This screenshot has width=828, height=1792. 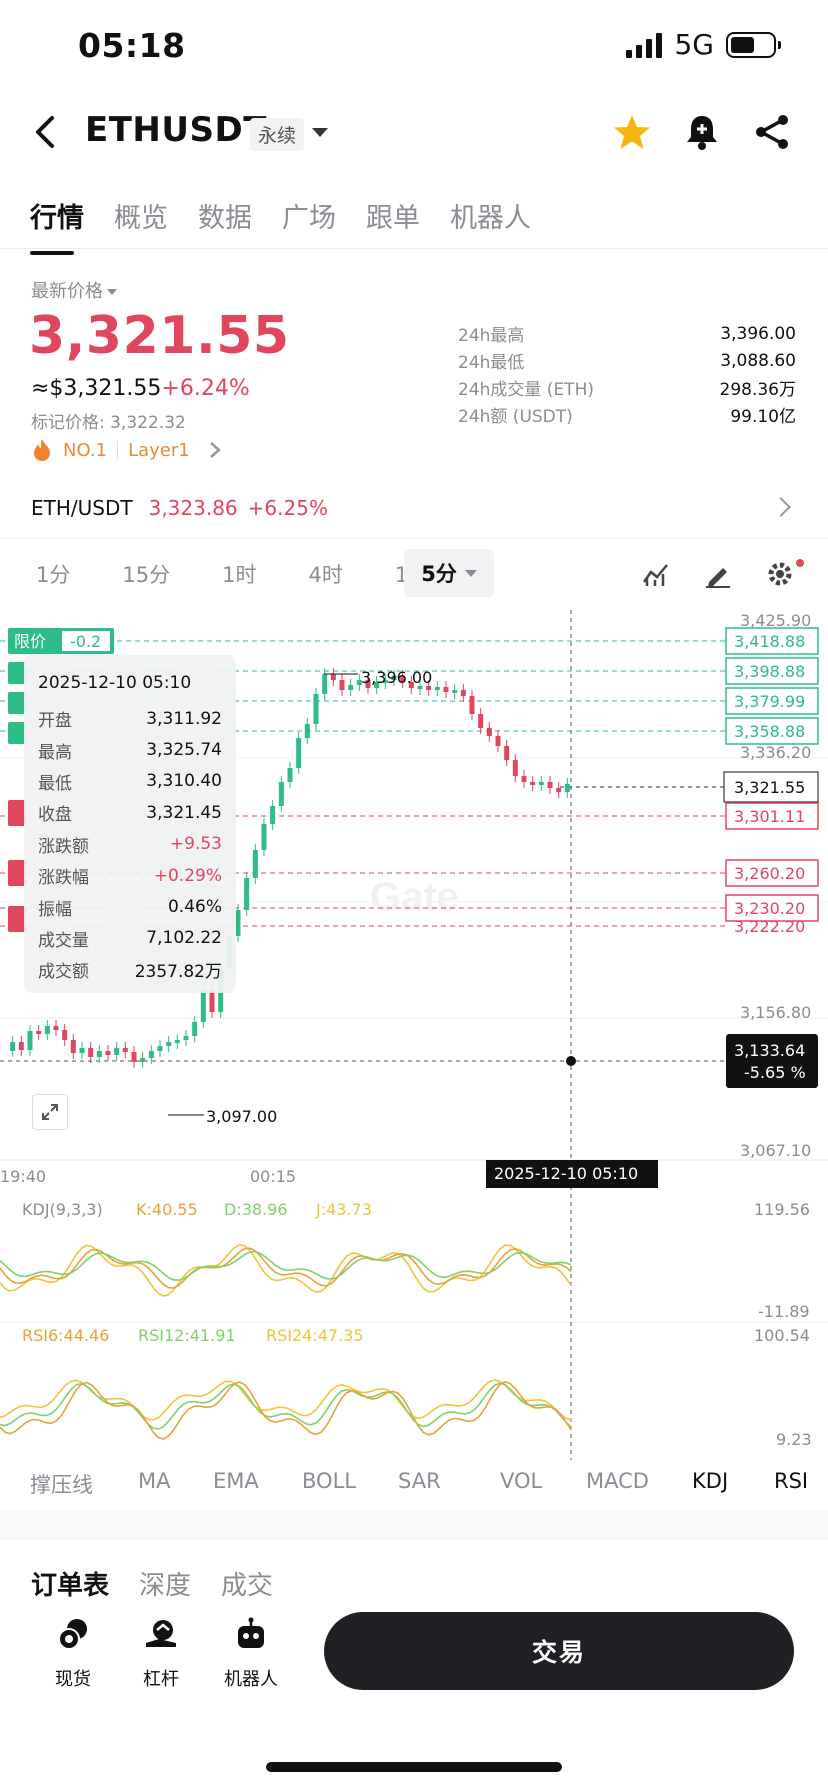 What do you see at coordinates (184, 718) in the screenshot?
I see `tooltip-value: 3,311.92` at bounding box center [184, 718].